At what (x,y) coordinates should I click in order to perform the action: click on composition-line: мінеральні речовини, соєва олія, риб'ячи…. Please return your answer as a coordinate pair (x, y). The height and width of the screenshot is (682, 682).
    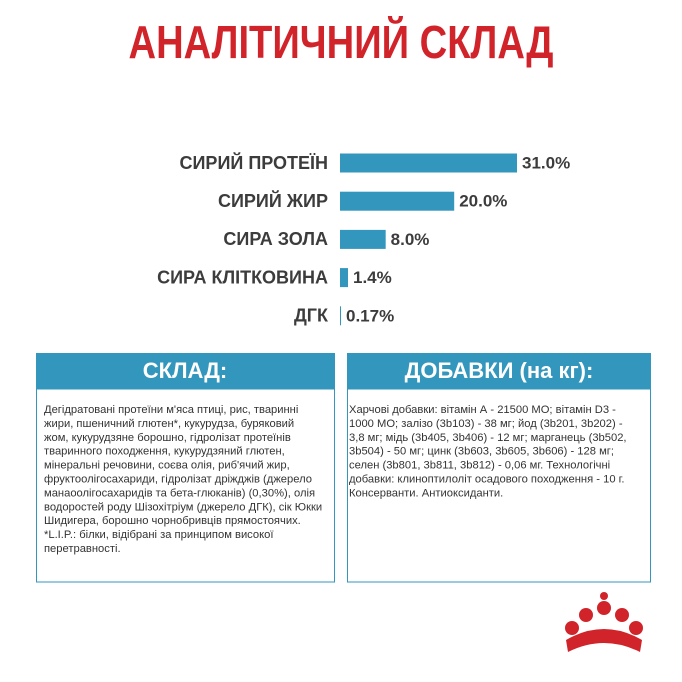
    Looking at the image, I should click on (167, 466).